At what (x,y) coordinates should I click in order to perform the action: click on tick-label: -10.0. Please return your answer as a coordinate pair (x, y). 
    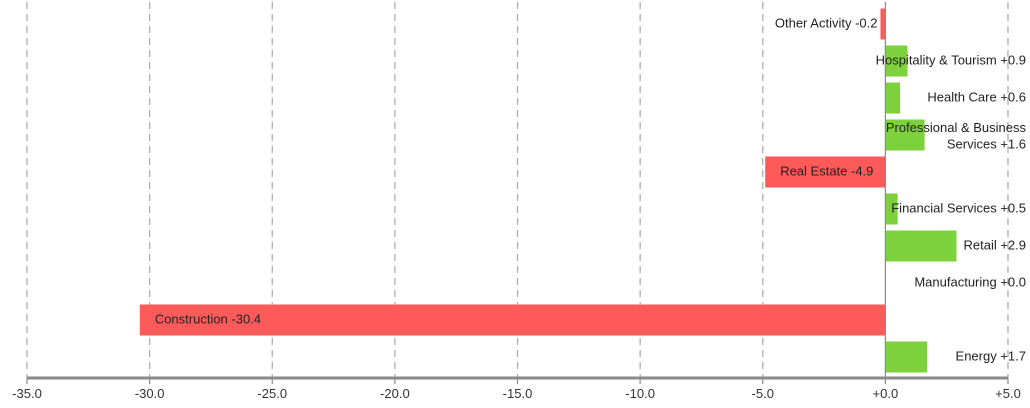
    Looking at the image, I should click on (640, 393).